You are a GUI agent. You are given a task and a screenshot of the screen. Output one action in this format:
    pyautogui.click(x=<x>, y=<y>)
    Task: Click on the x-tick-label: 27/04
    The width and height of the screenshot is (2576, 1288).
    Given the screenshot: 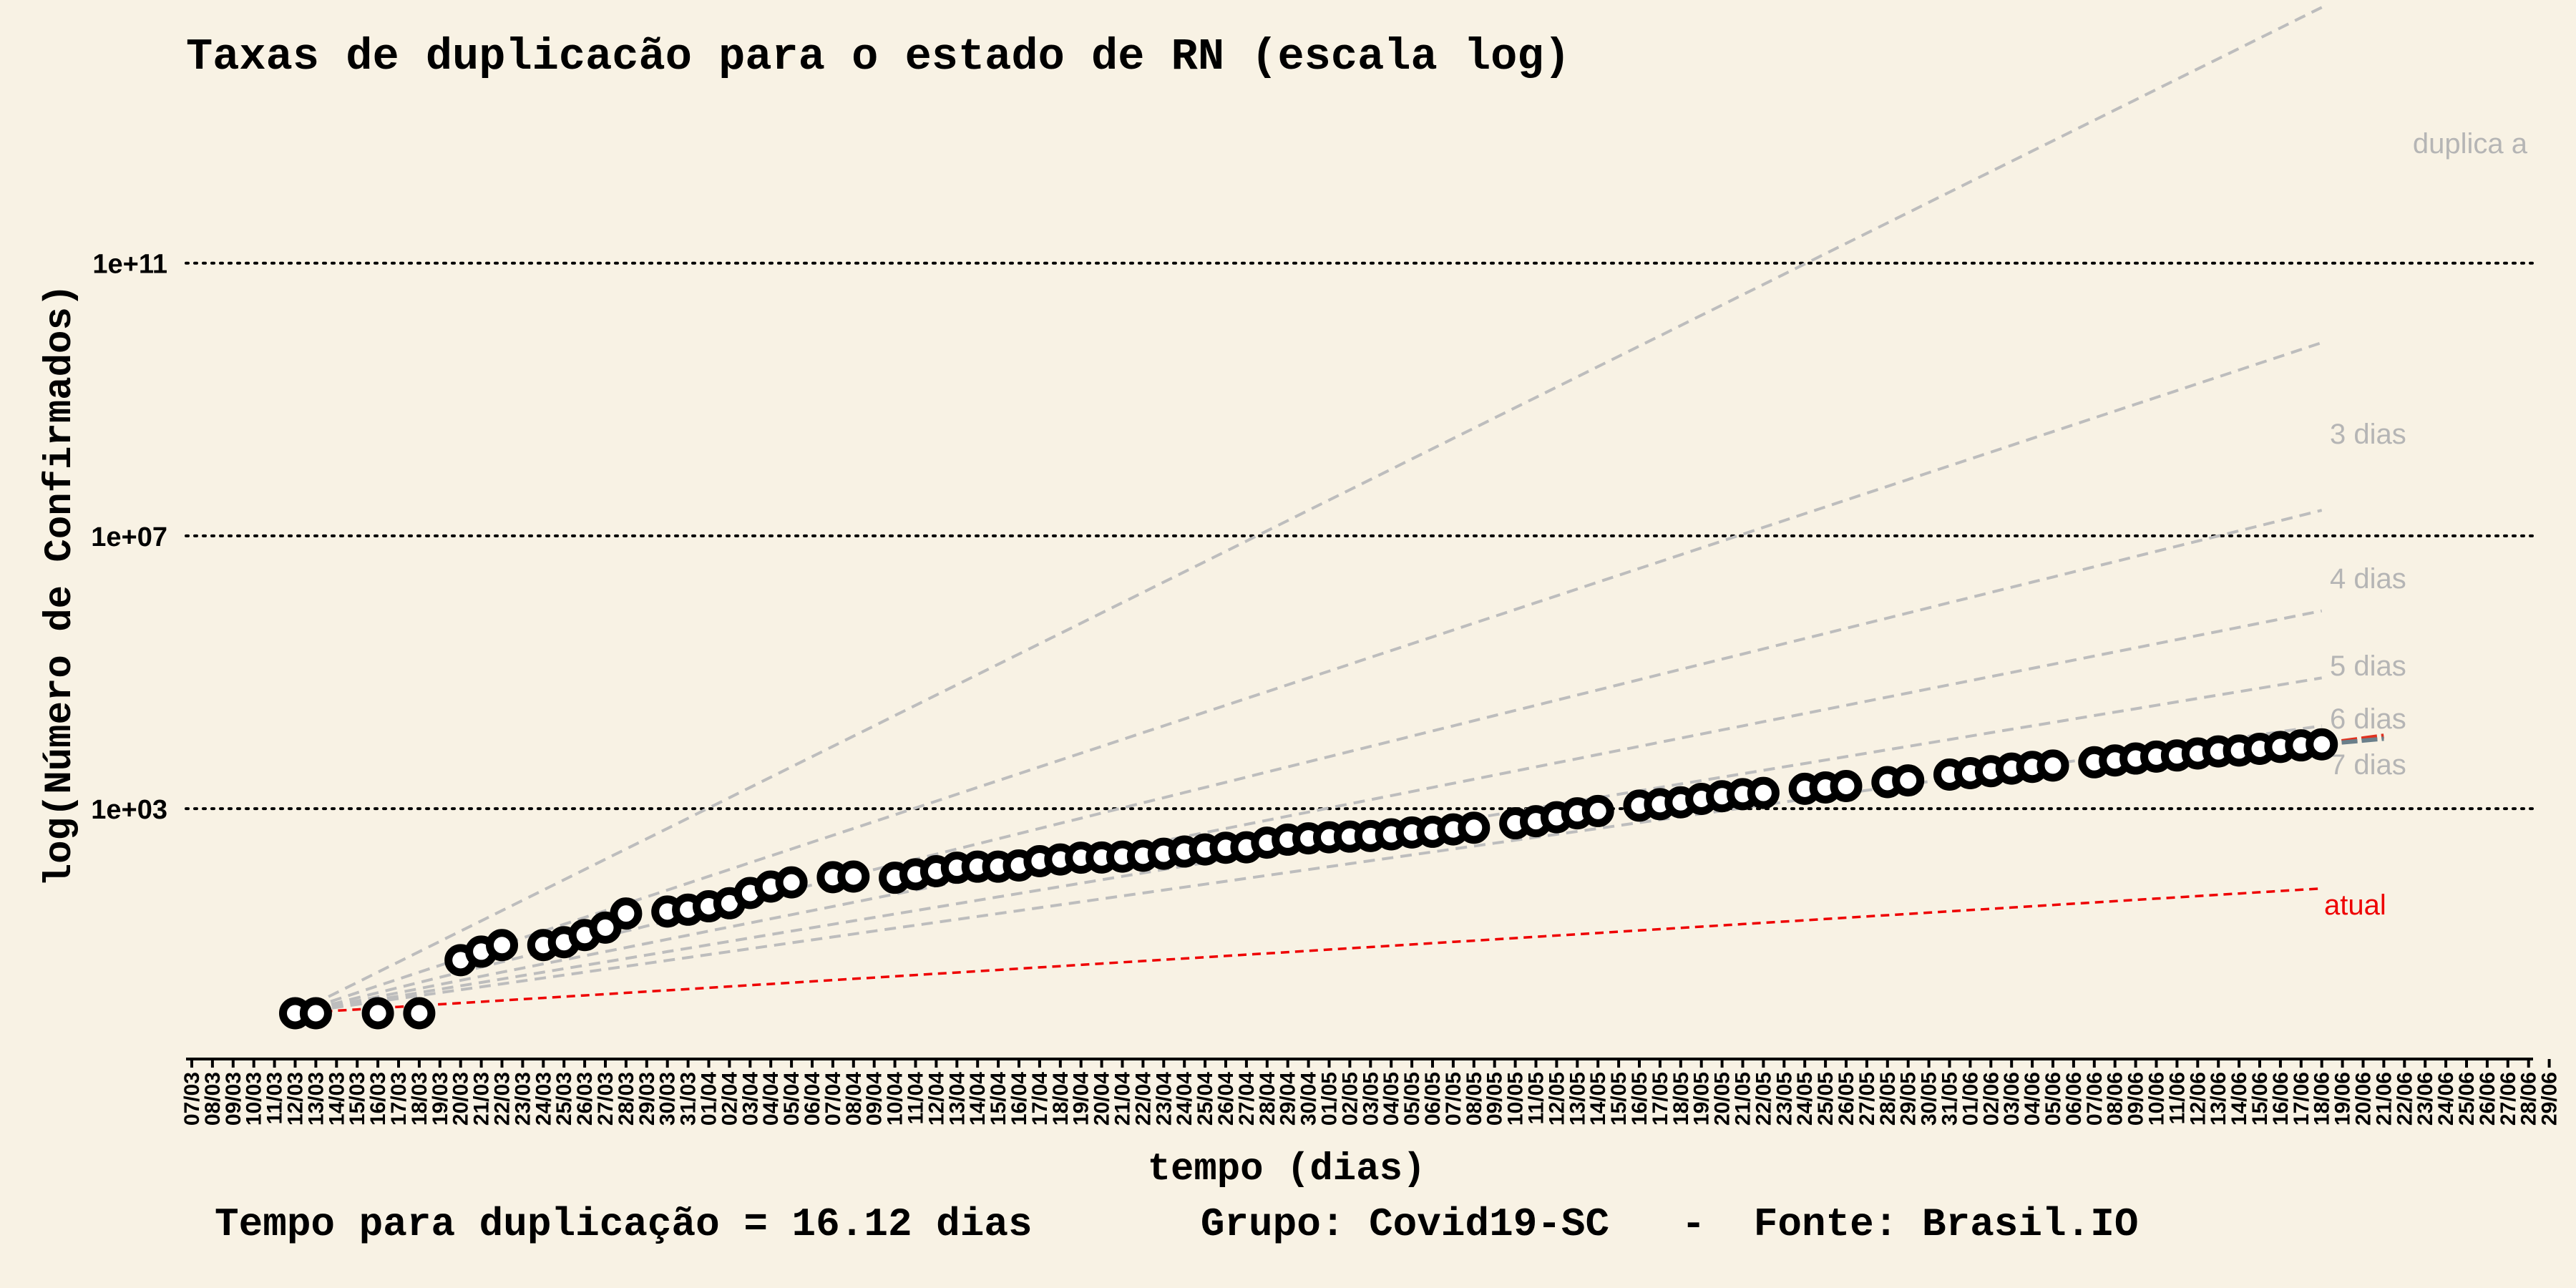 What is the action you would take?
    pyautogui.click(x=1247, y=1099)
    